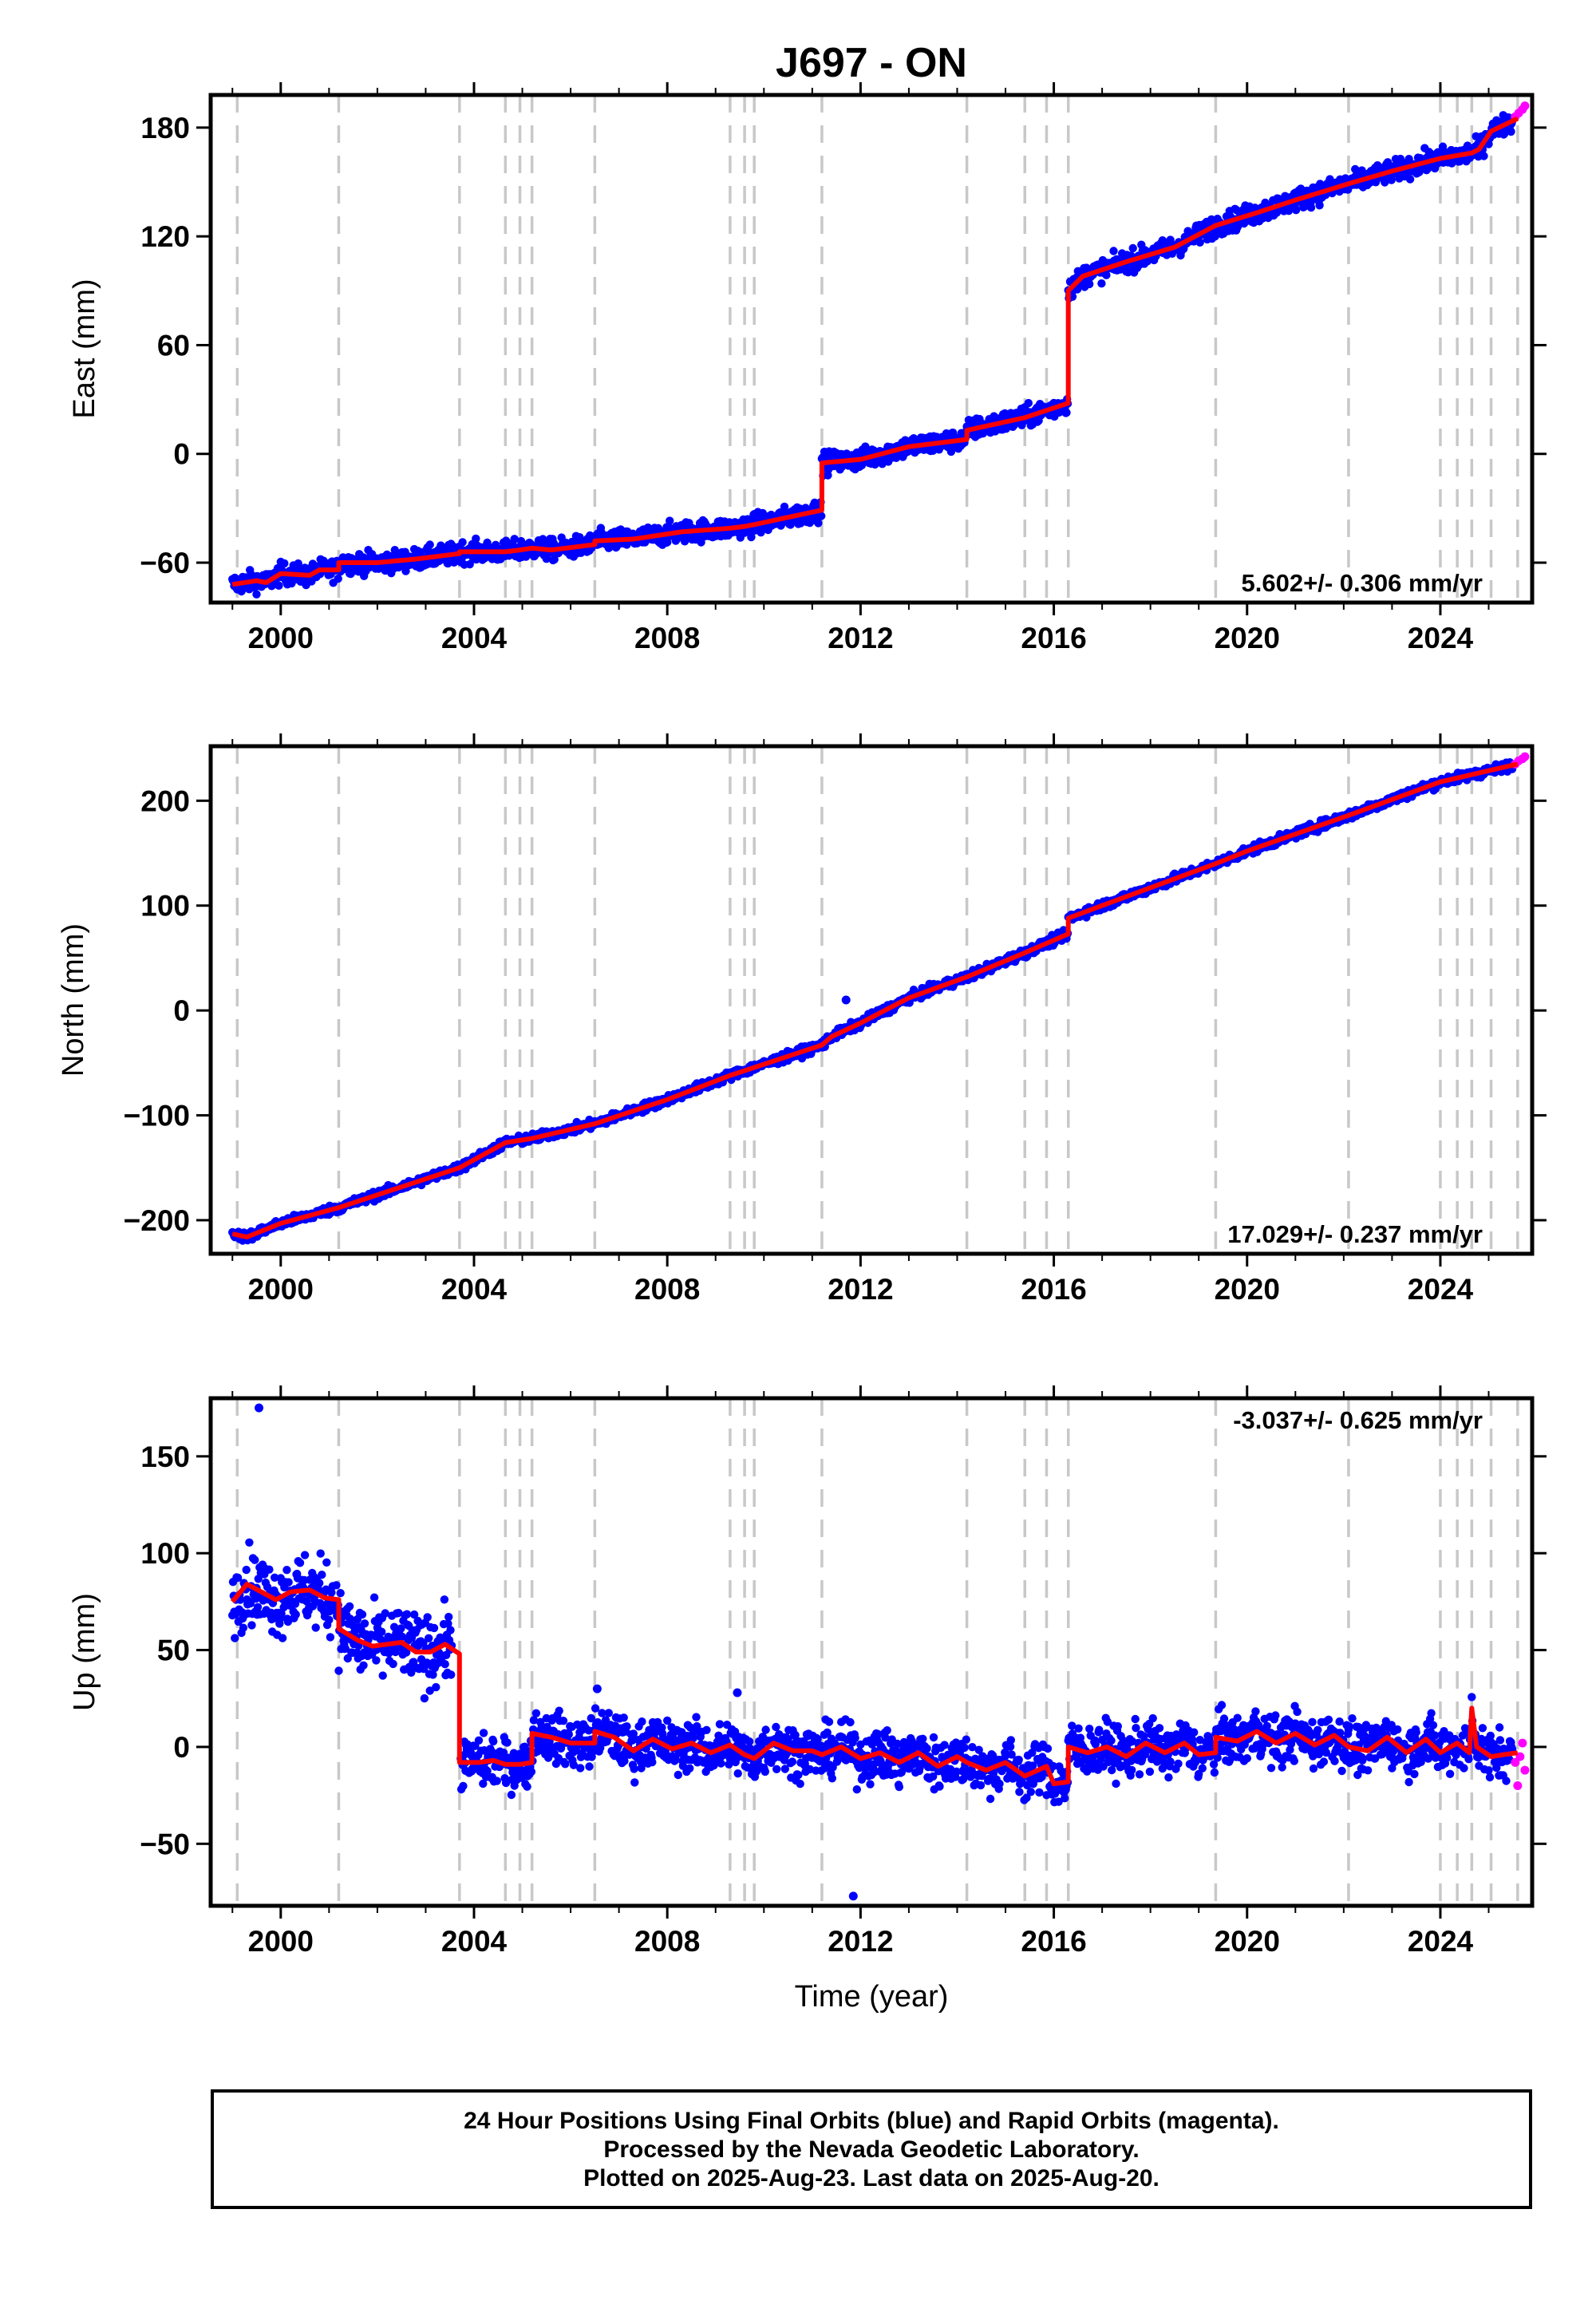 The height and width of the screenshot is (2316, 1596). Describe the element at coordinates (165, 801) in the screenshot. I see `north-ytick-label: 200` at that location.